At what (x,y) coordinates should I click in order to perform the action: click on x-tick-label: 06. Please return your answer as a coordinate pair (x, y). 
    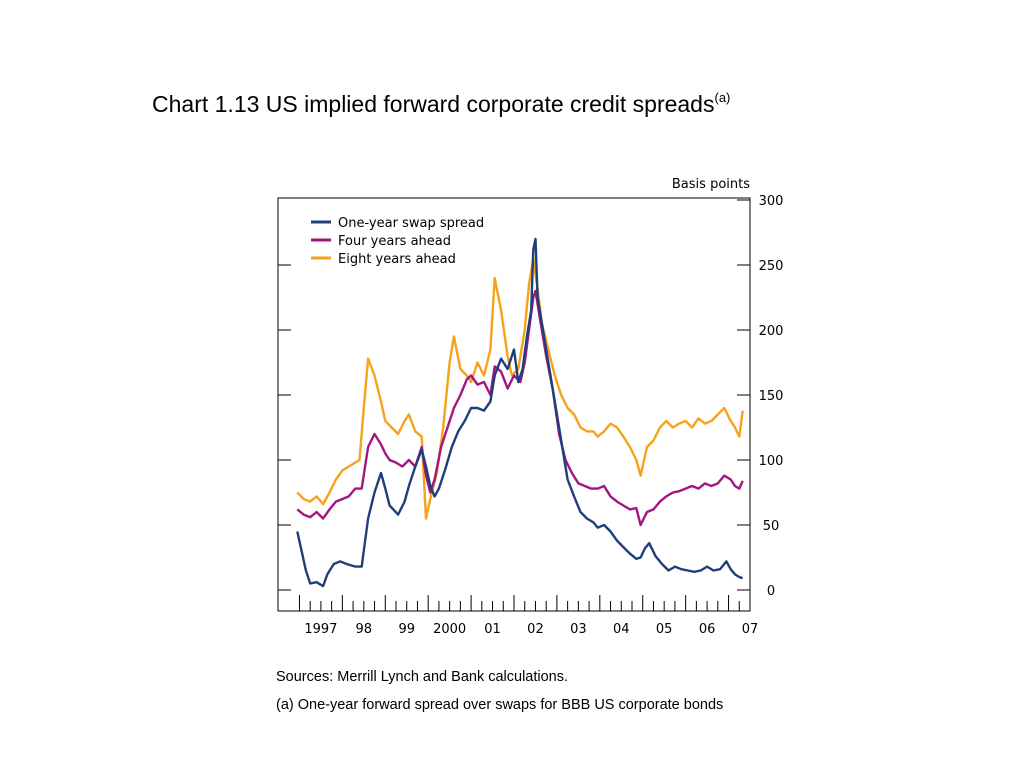
    Looking at the image, I should click on (707, 629).